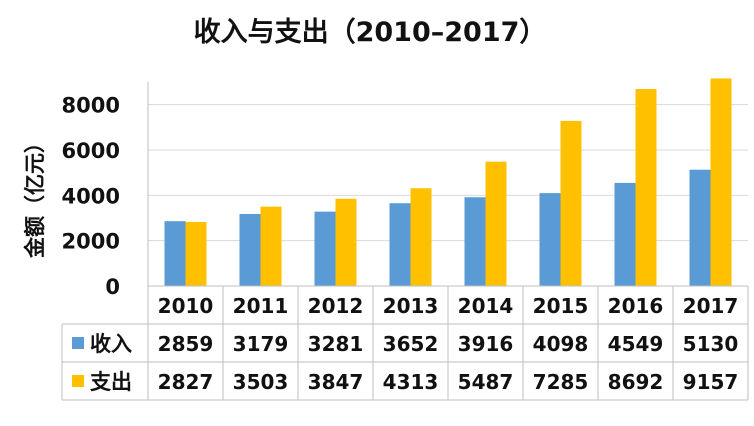 The height and width of the screenshot is (426, 754). I want to click on bar-expense-2017, so click(721, 182).